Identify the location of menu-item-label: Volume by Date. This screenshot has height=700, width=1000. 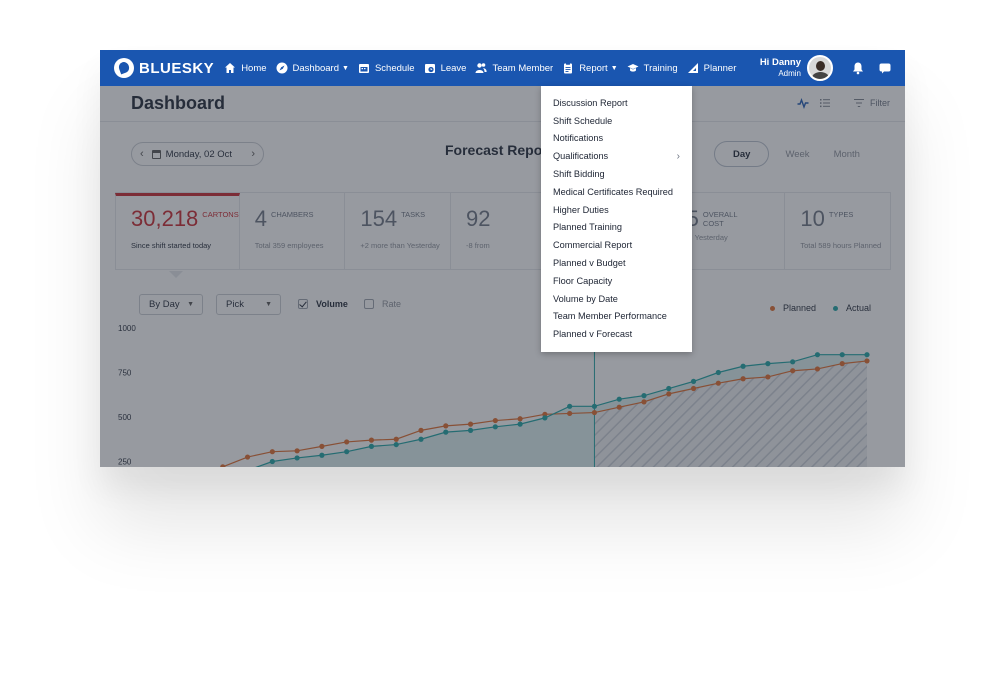
(585, 298).